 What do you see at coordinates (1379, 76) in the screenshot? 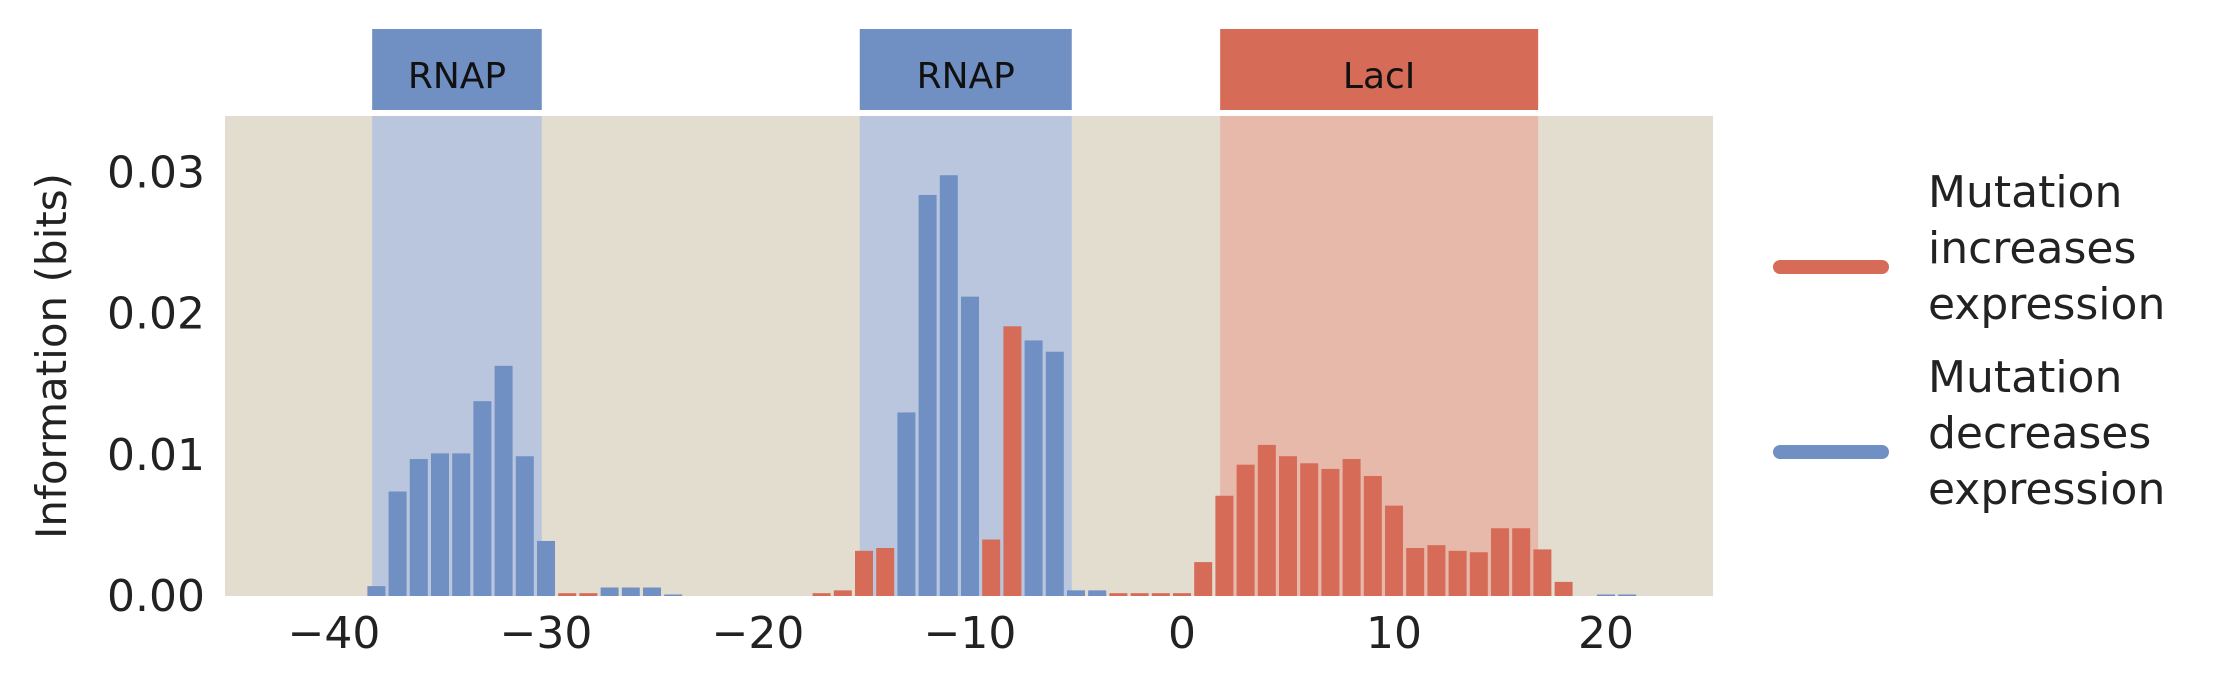
I see `region-label-laci: LacI` at bounding box center [1379, 76].